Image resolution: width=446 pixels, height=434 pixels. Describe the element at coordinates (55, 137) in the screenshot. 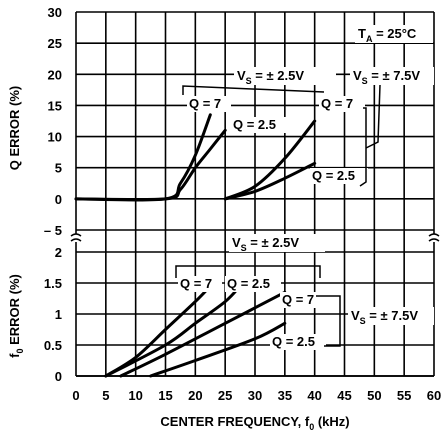

I see `top-y-tick-label: 10` at that location.